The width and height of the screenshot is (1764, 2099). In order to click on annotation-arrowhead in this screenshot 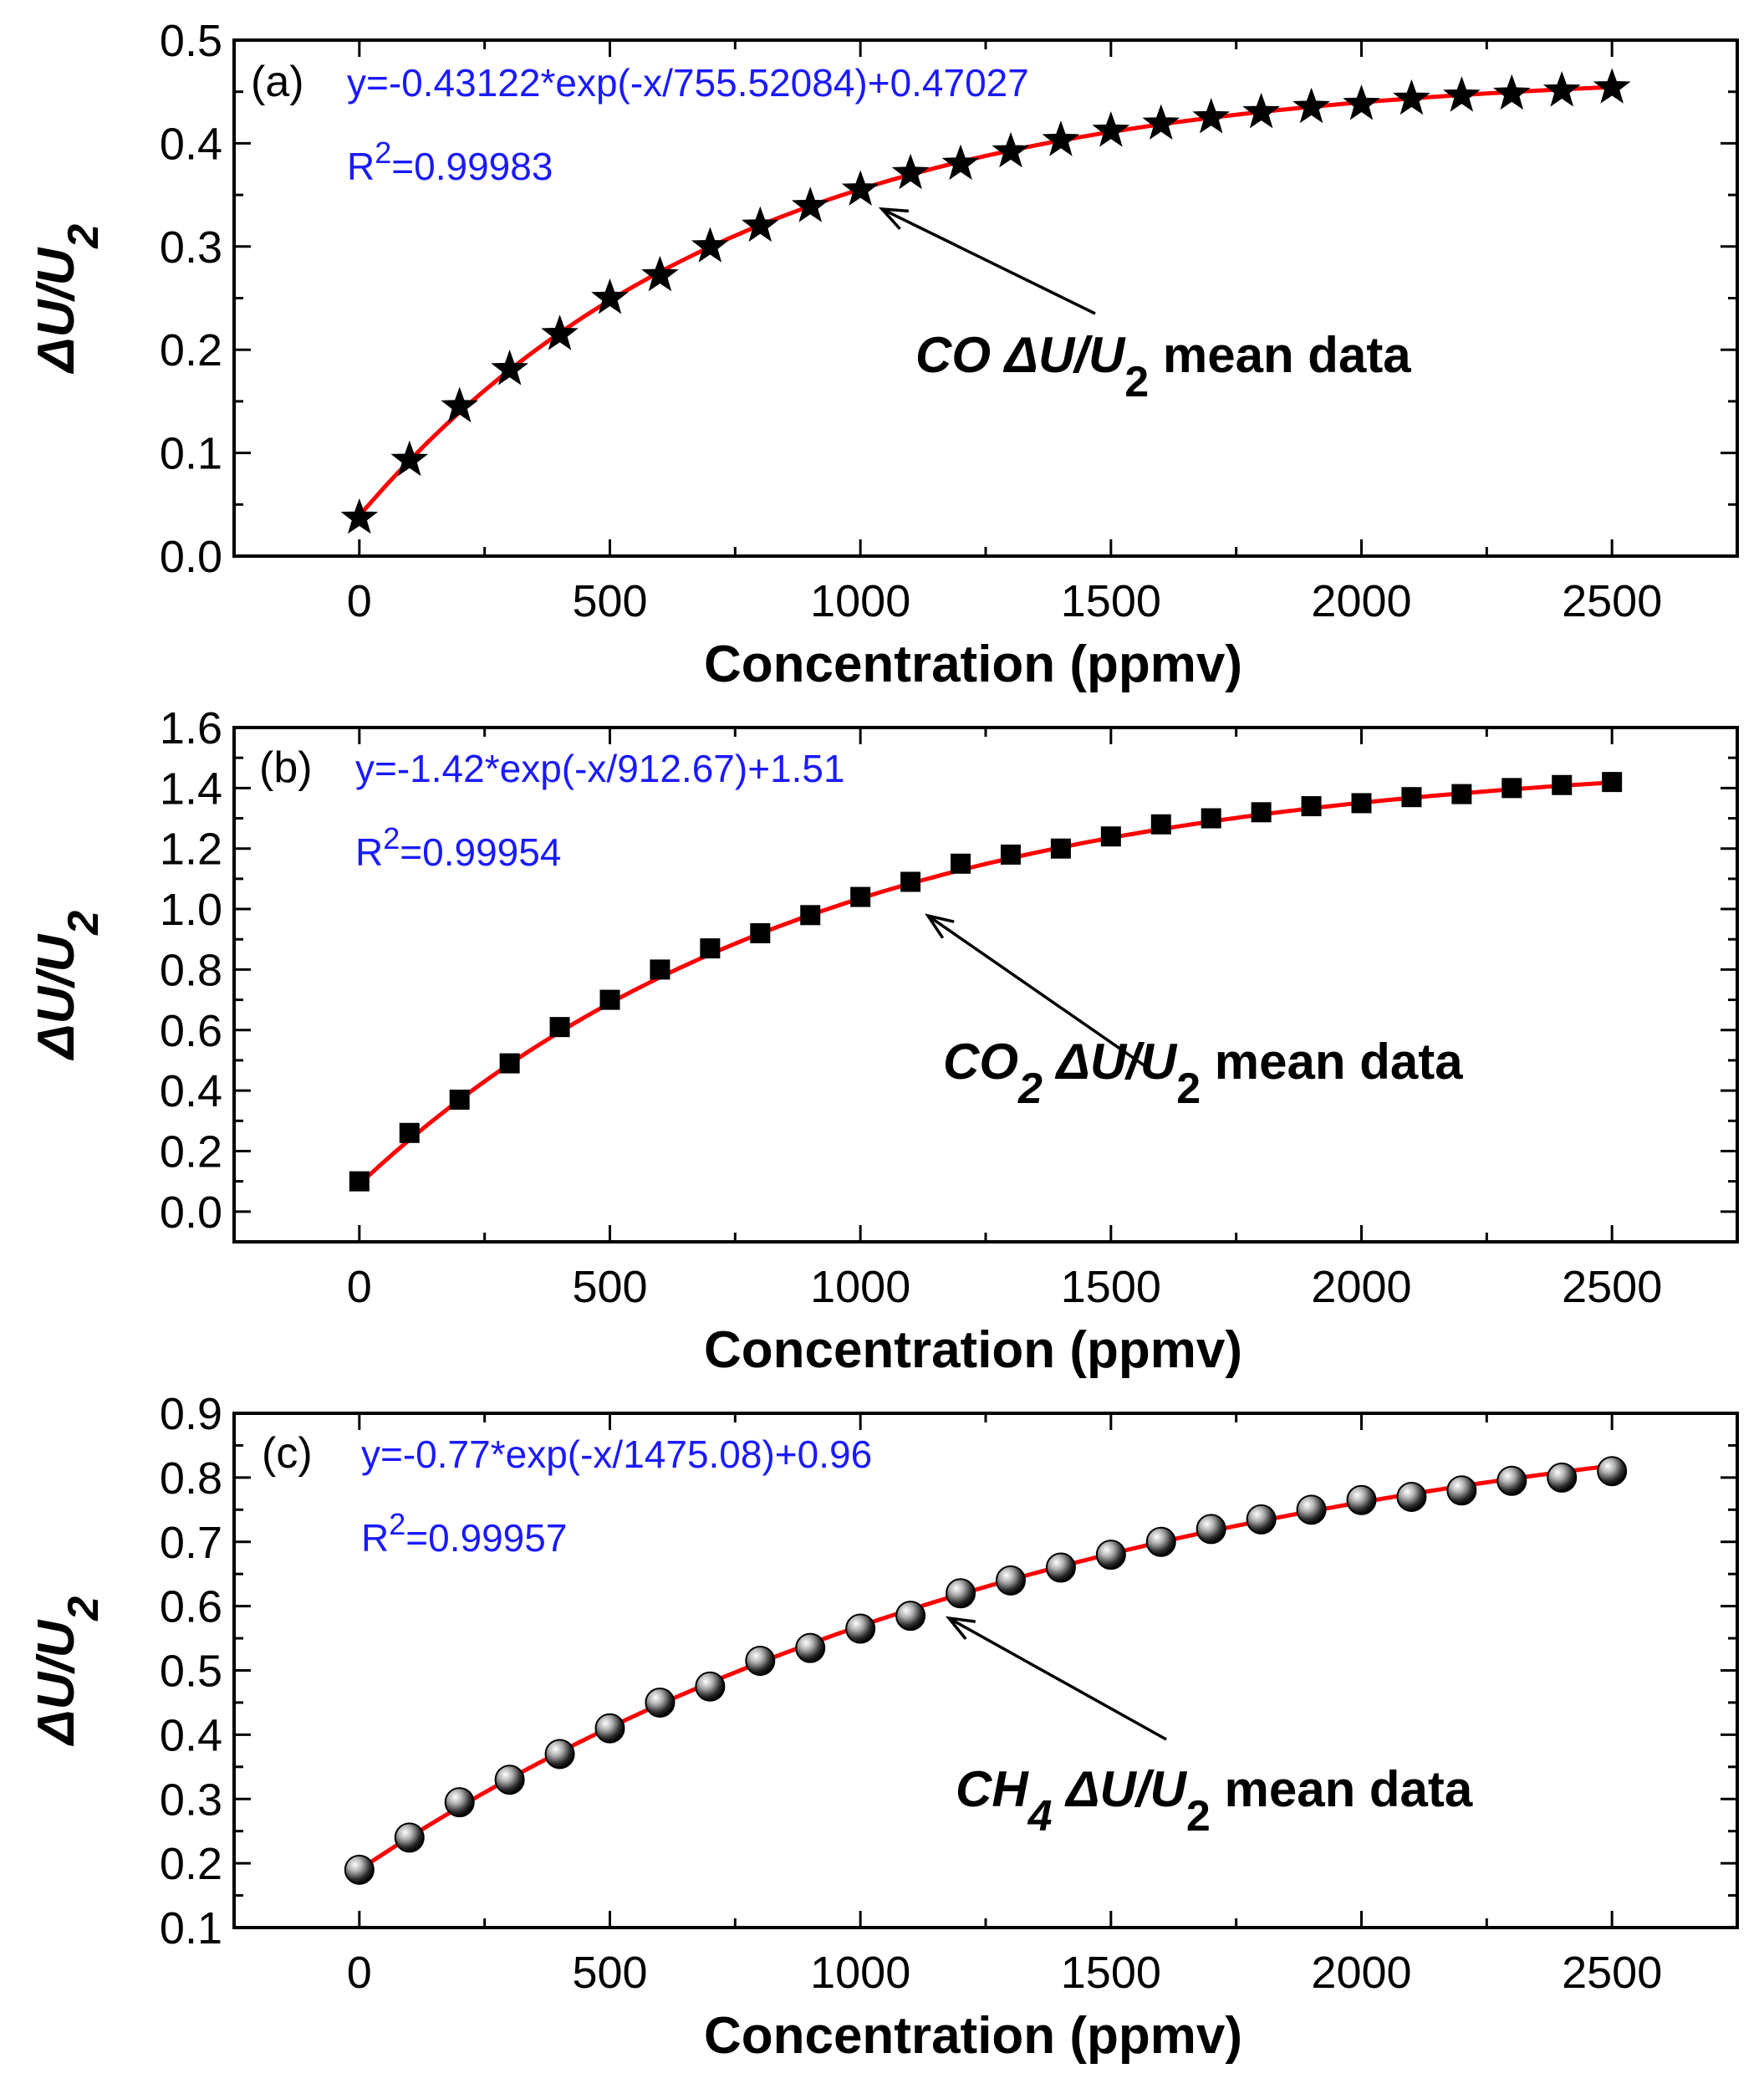, I will do `click(960, 1628)`.